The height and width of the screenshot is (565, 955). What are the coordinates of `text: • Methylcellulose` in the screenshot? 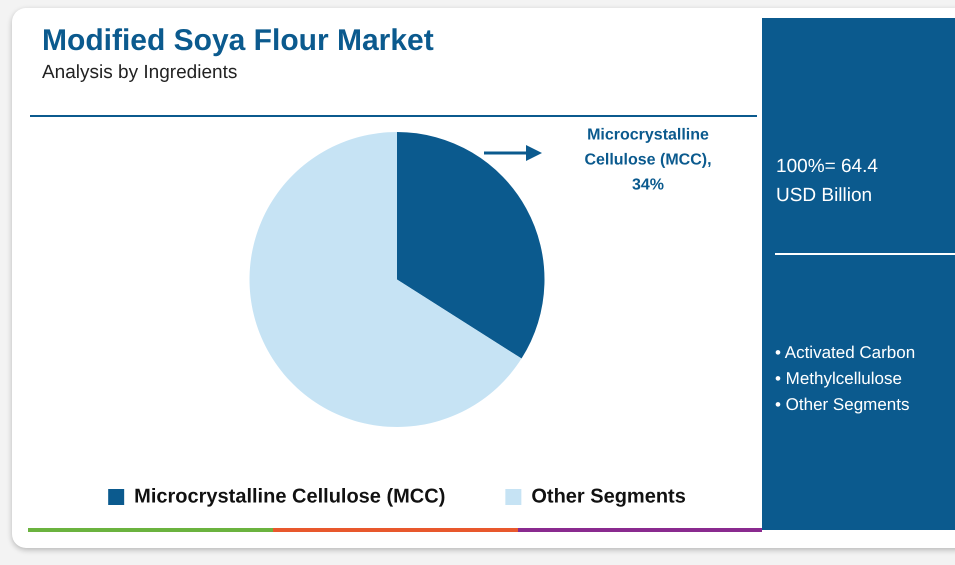 It's located at (839, 379).